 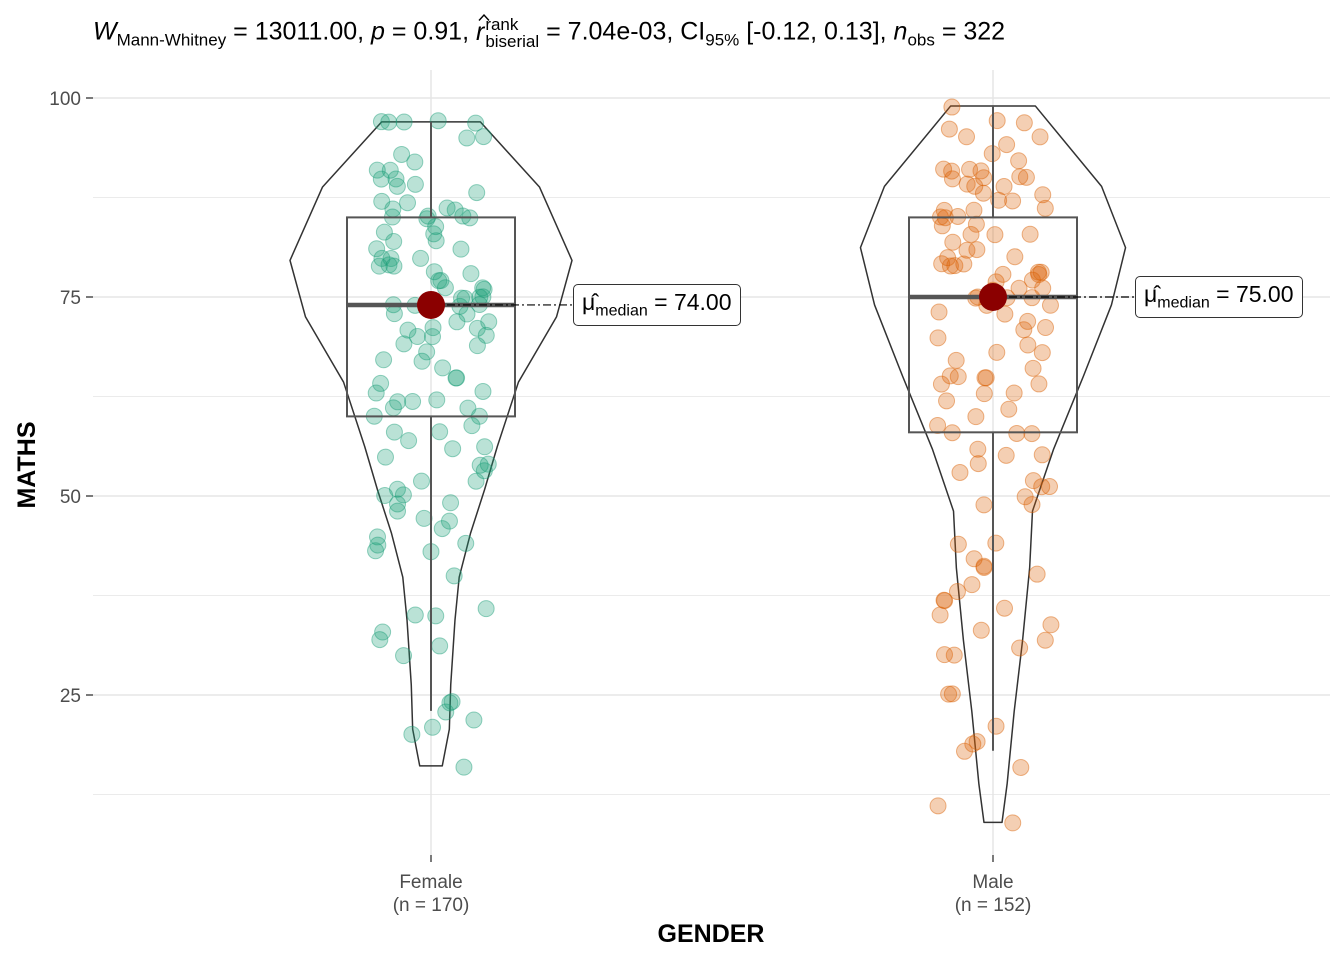 What do you see at coordinates (970, 31) in the screenshot?
I see `n-value: = 322` at bounding box center [970, 31].